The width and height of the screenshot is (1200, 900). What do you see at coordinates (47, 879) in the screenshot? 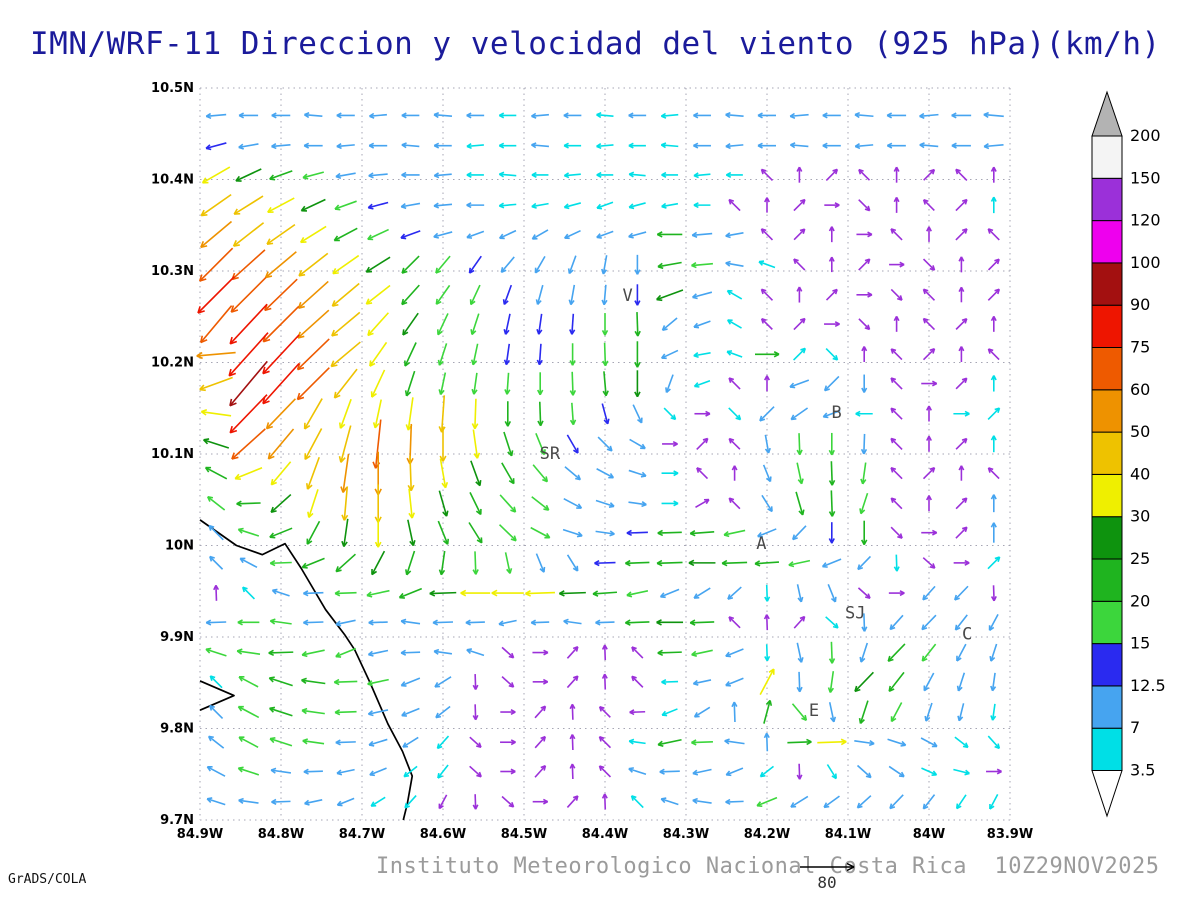
I see `grads-credit: GrADS/COLA` at bounding box center [47, 879].